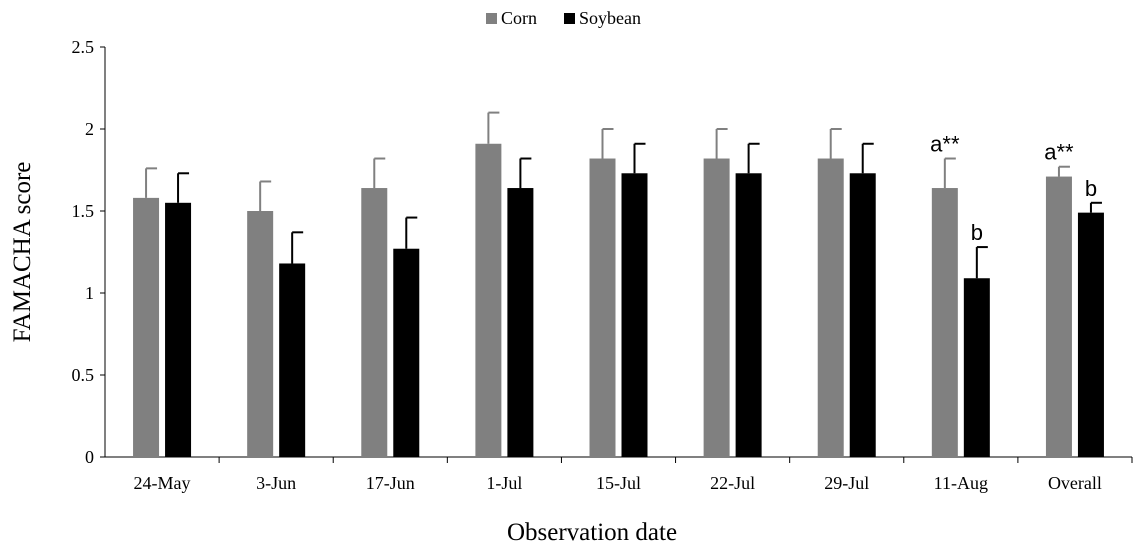 The image size is (1138, 552). What do you see at coordinates (592, 532) in the screenshot?
I see `x-axis-title: Observation date` at bounding box center [592, 532].